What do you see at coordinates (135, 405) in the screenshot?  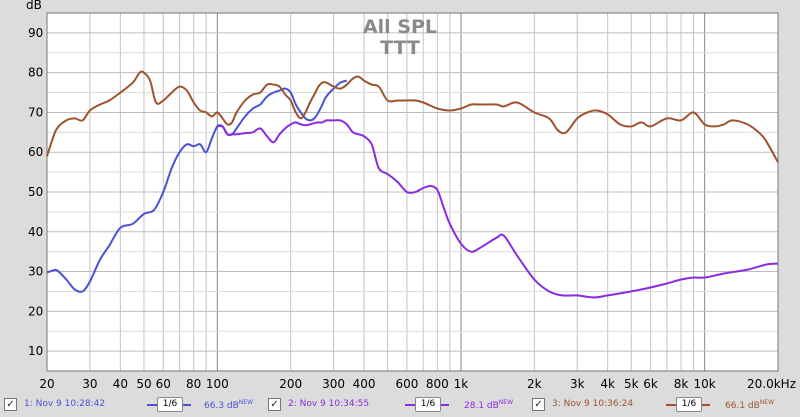 I see `legend-item-1: ✓ 1: Nov 9 10:28:42 1/6 66.3 dBNEW` at bounding box center [135, 405].